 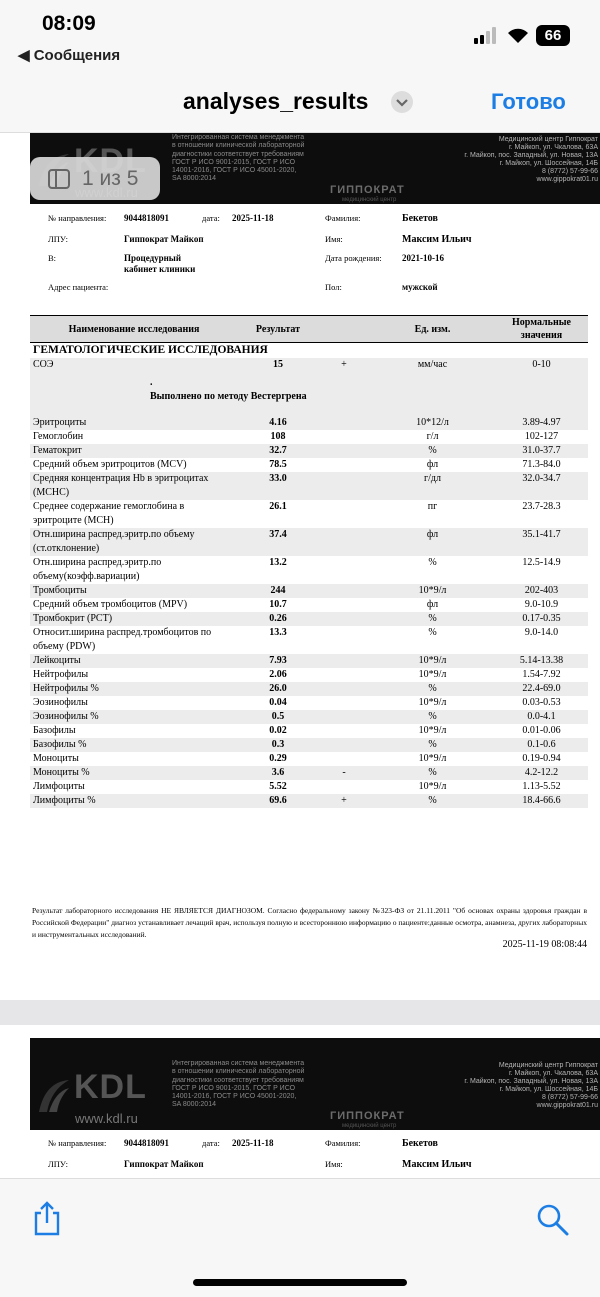 What do you see at coordinates (278, 604) in the screenshot?
I see `test-result: 10.7` at bounding box center [278, 604].